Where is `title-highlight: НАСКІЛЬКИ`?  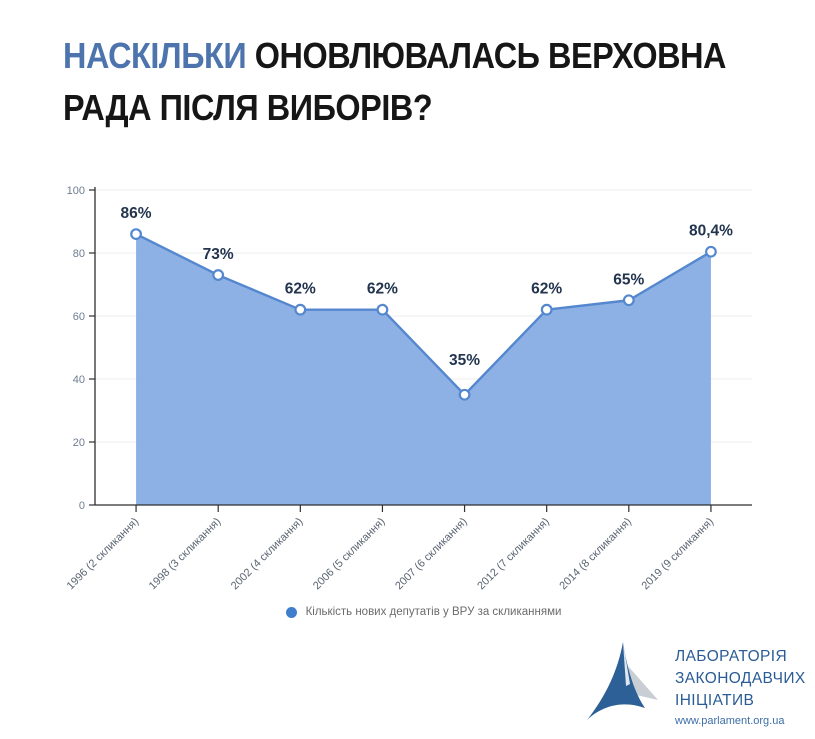 title-highlight: НАСКІЛЬКИ is located at coordinates (155, 55).